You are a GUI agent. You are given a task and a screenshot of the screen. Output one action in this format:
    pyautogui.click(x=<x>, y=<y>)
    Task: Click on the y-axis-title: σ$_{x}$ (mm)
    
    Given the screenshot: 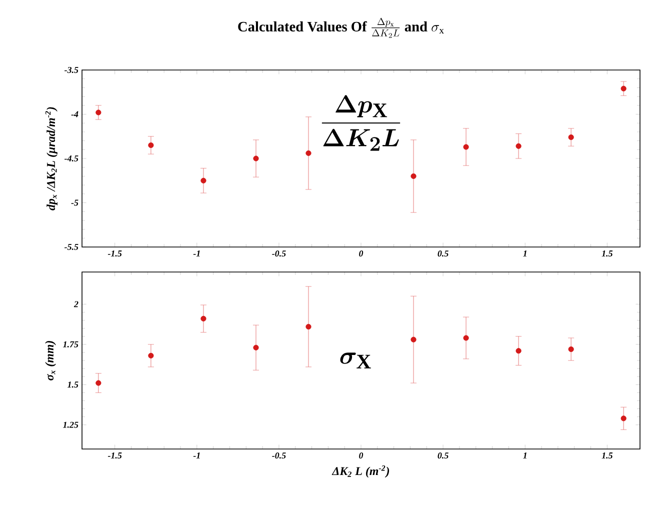 What is the action you would take?
    pyautogui.click(x=50, y=360)
    